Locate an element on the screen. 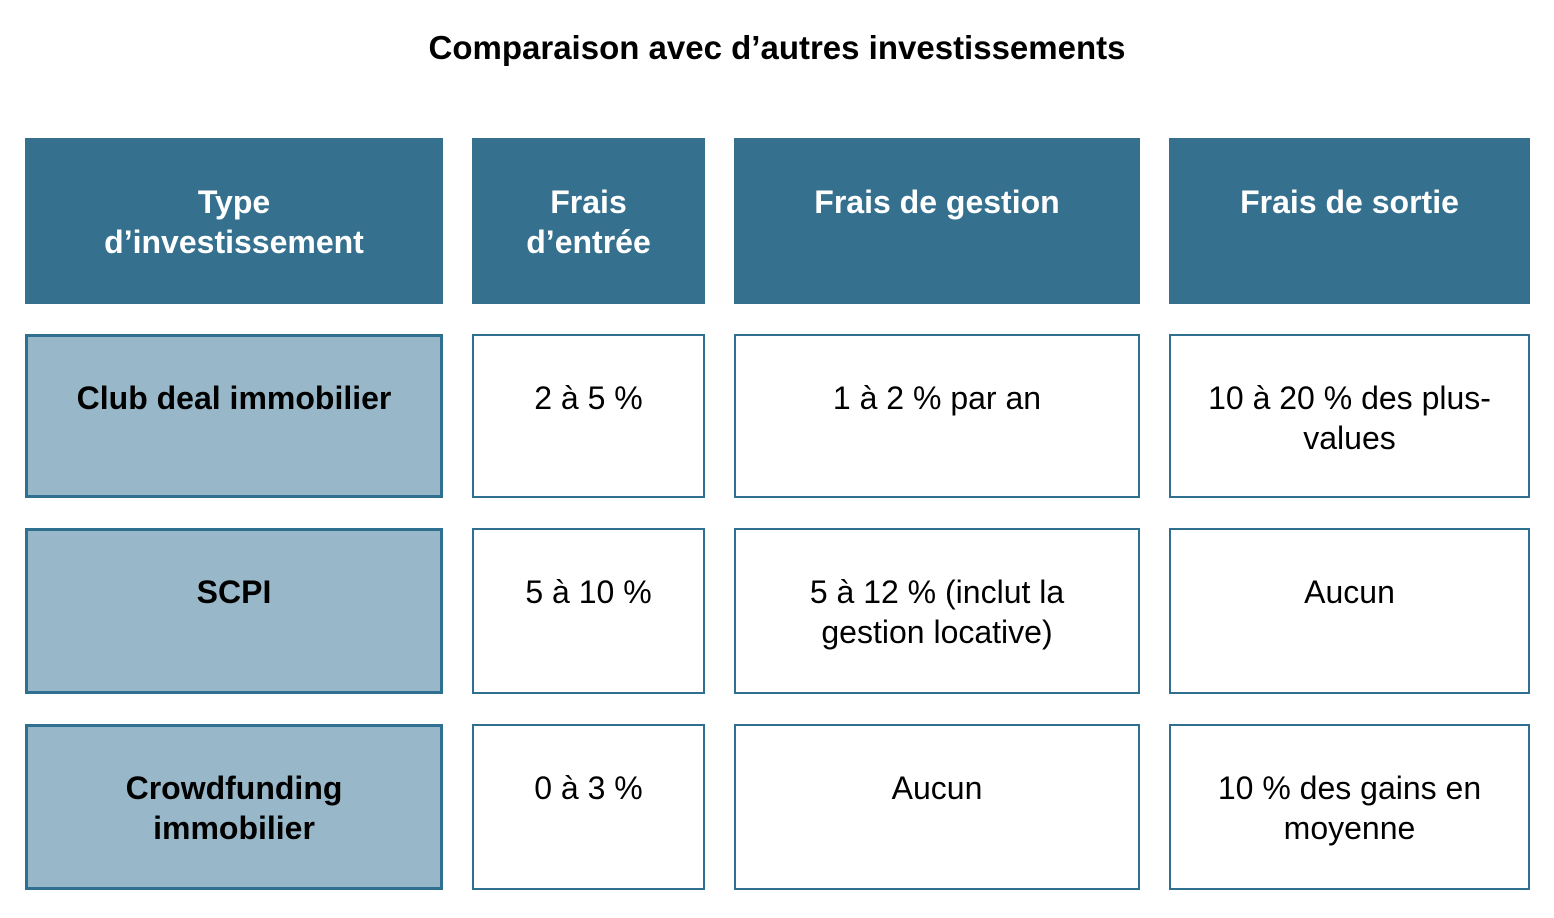 This screenshot has width=1554, height=918. row-label-club-deal-immobilier: Club deal immobilier is located at coordinates (234, 416).